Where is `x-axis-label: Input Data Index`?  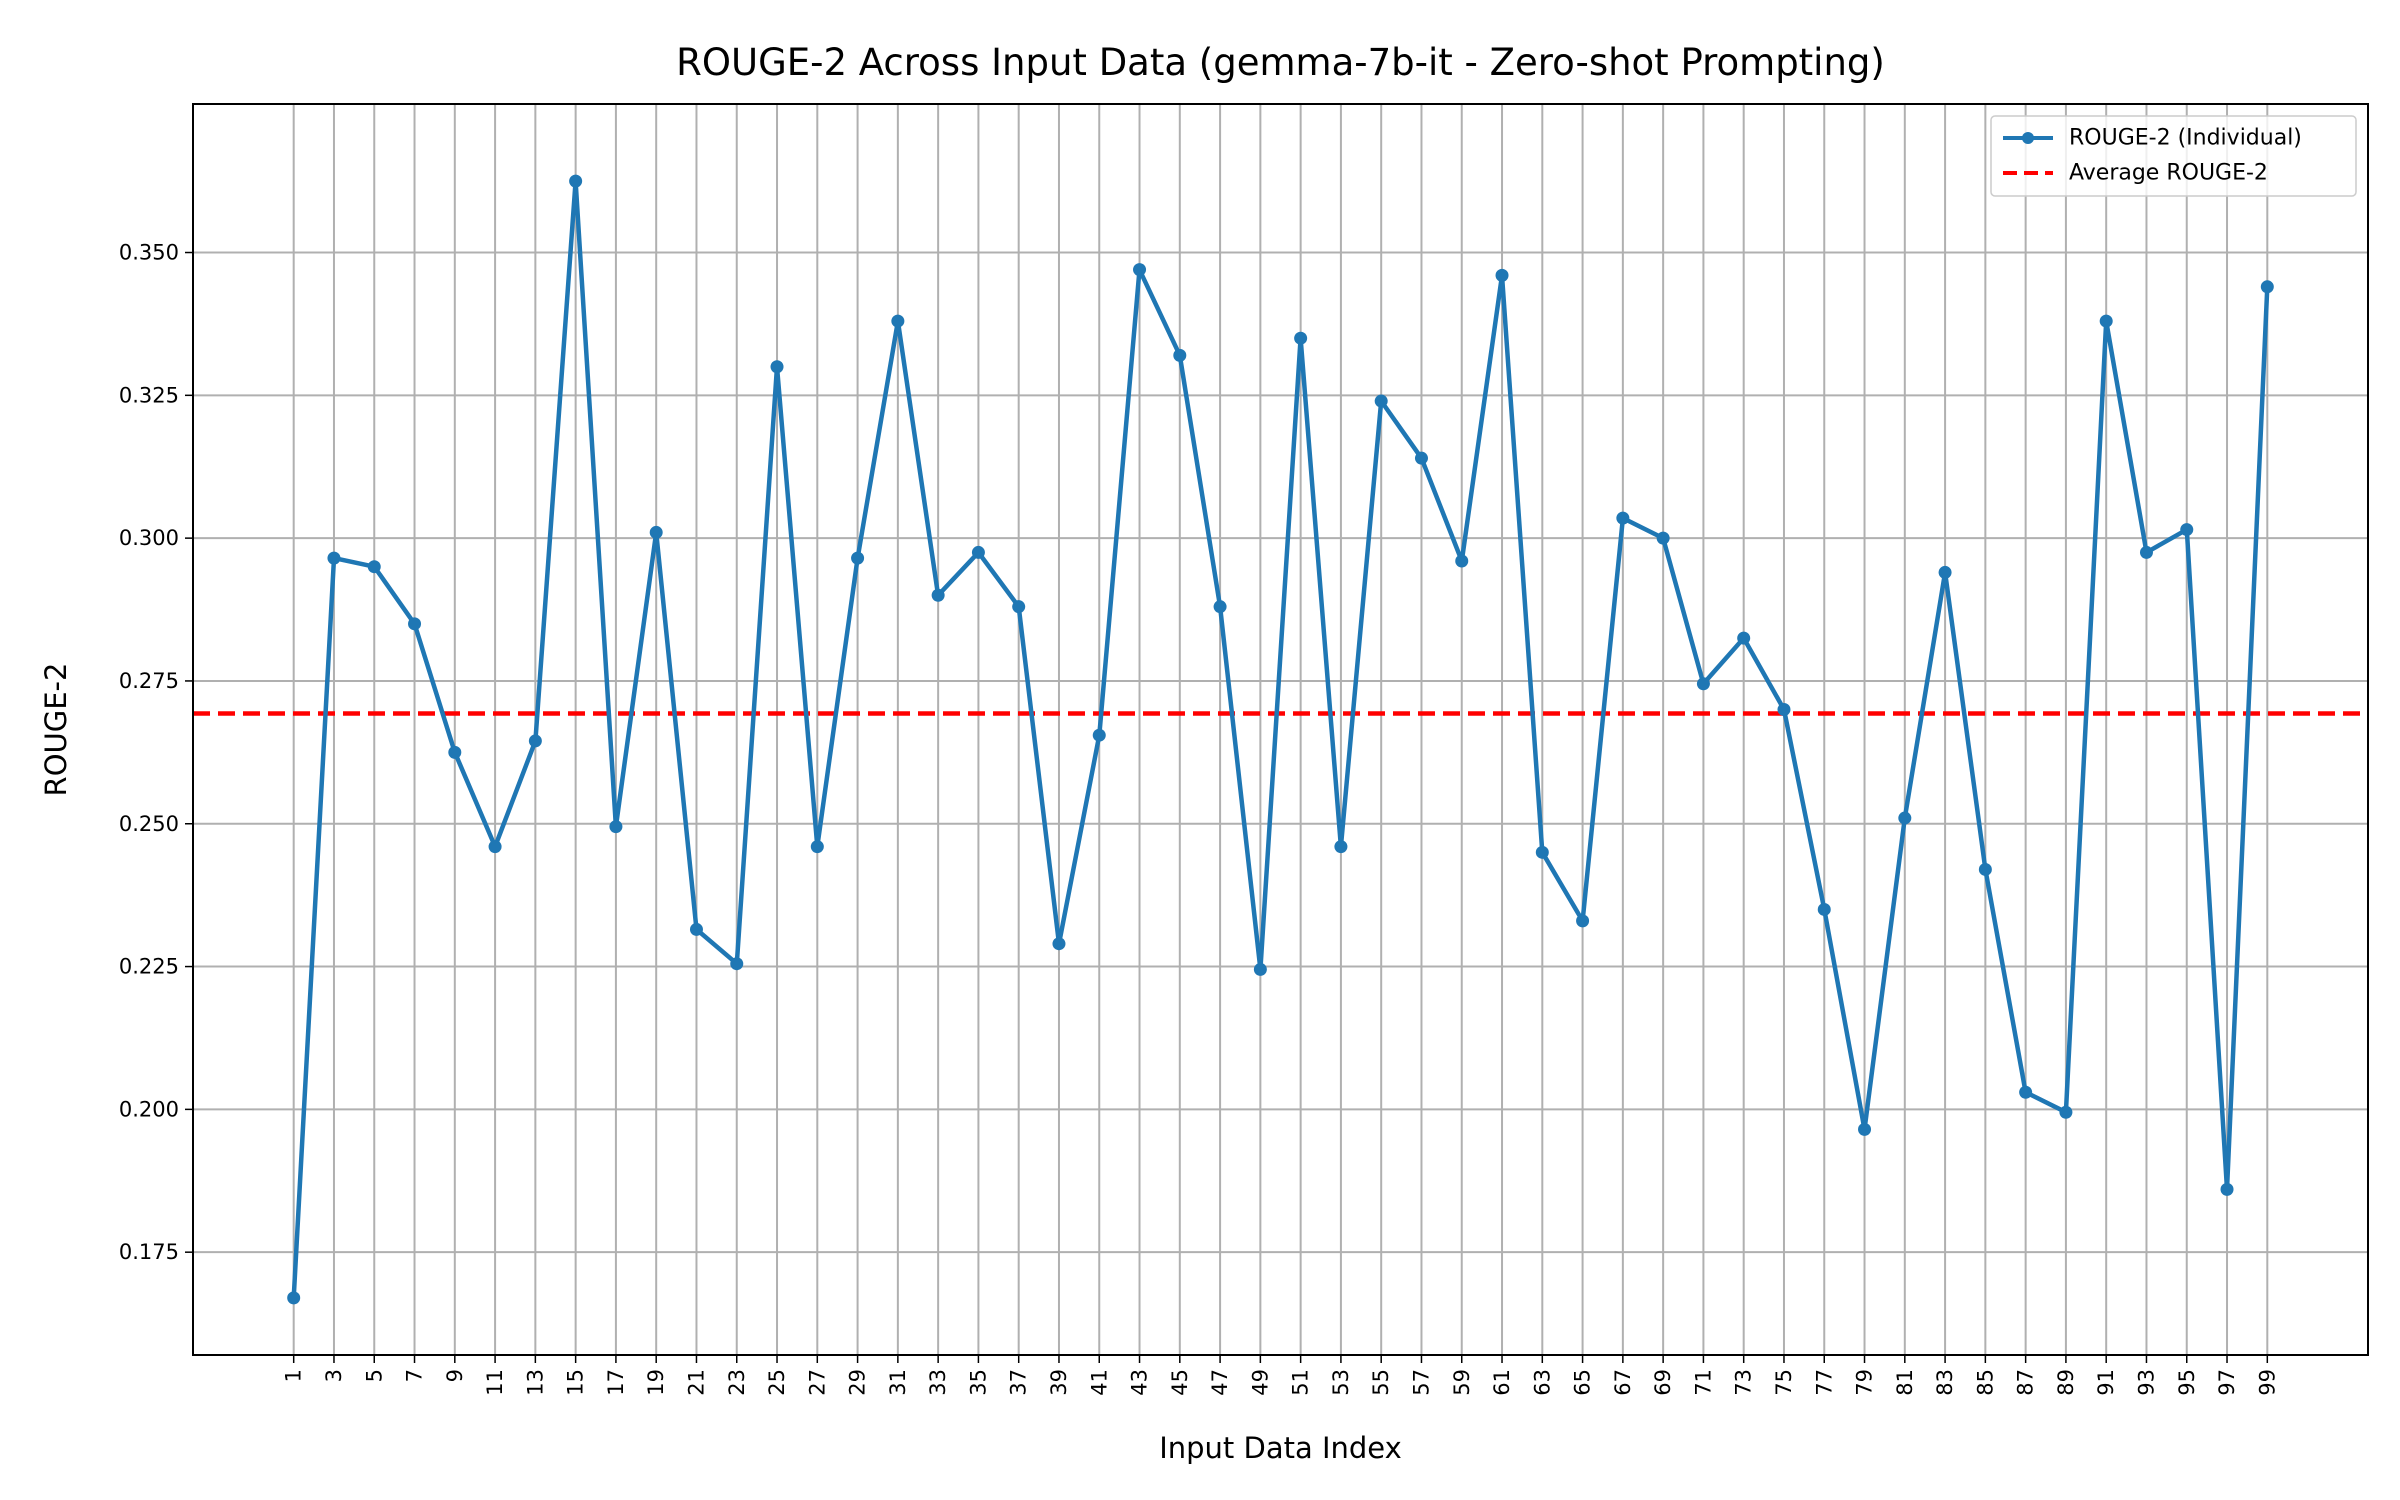
x-axis-label: Input Data Index is located at coordinates (1280, 1448).